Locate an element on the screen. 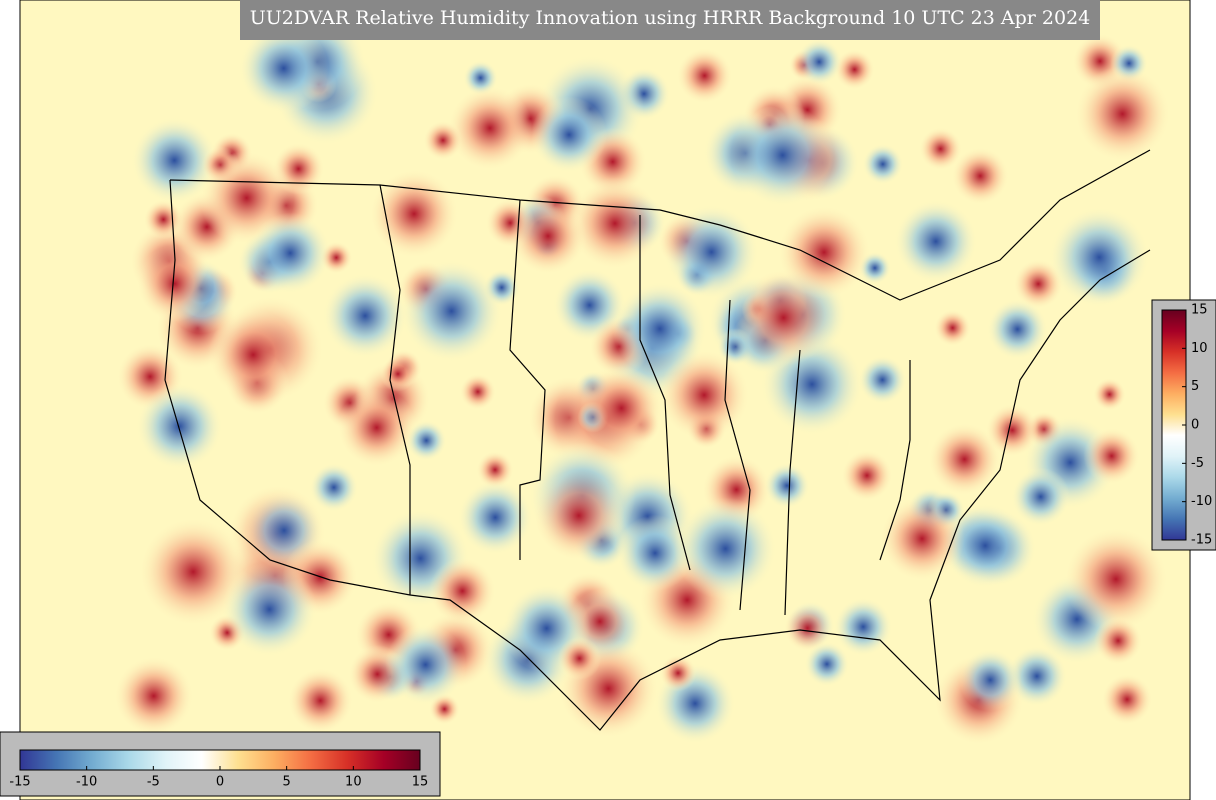 The width and height of the screenshot is (1216, 800). title-box is located at coordinates (670, 20).